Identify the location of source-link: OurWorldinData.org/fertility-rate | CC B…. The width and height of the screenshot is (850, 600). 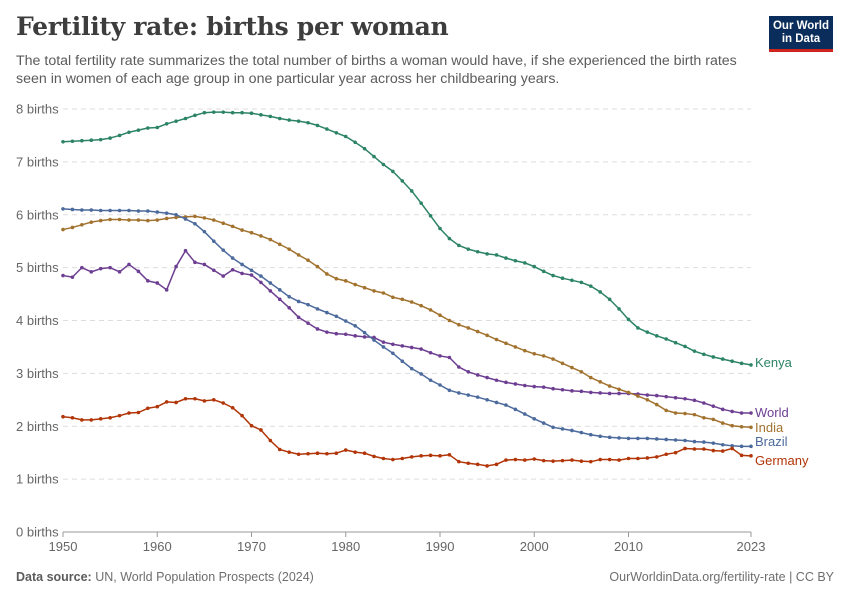
(721, 577).